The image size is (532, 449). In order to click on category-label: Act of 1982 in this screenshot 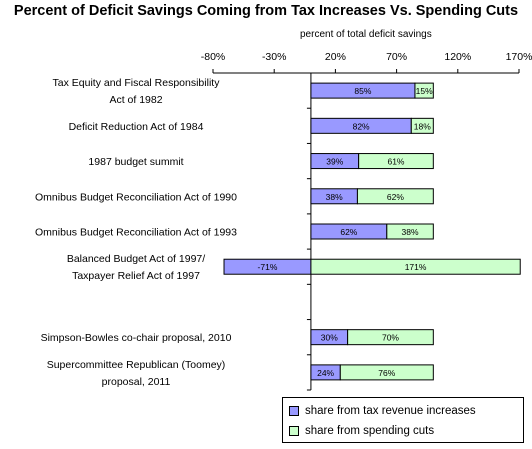, I will do `click(135, 100)`.